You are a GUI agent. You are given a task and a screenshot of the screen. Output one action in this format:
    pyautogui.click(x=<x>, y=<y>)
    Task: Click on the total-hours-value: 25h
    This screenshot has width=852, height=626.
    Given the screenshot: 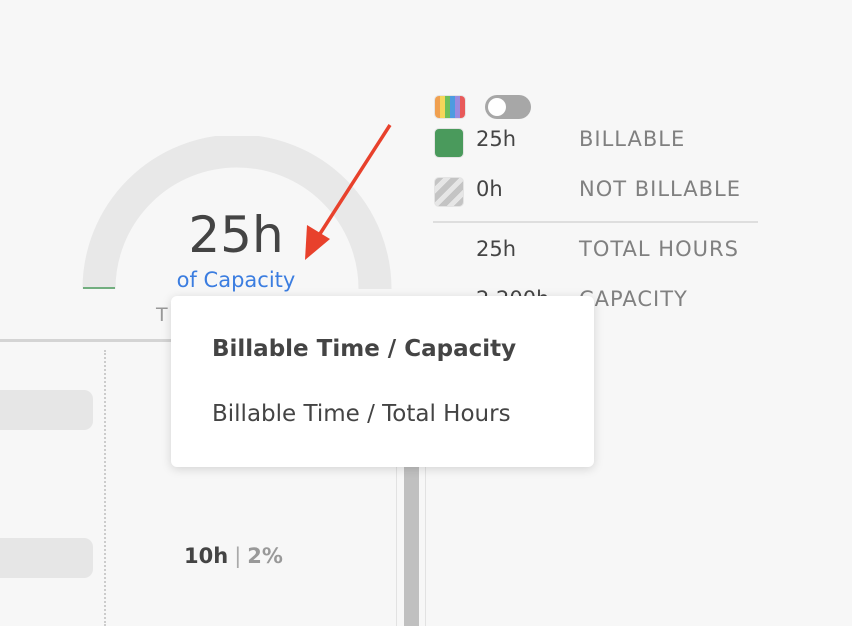 What is the action you would take?
    pyautogui.click(x=496, y=249)
    